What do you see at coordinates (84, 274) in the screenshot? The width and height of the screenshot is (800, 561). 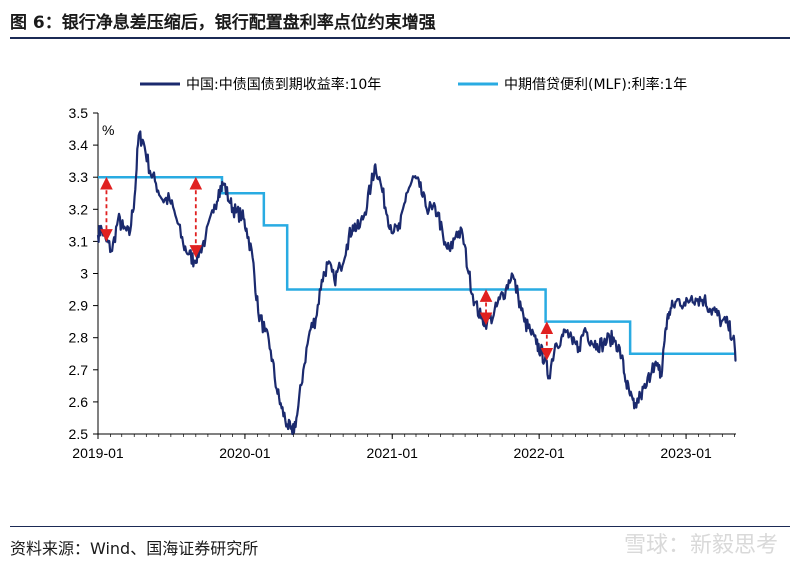 I see `y-tick-label: 3` at bounding box center [84, 274].